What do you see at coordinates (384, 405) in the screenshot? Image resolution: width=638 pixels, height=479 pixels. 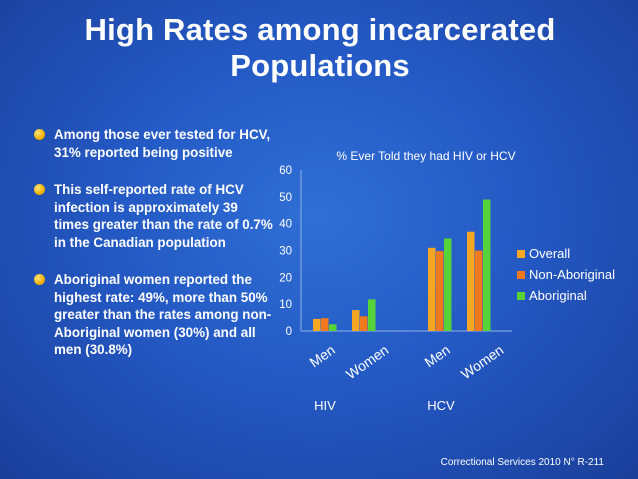 I see `group-labels: HIV HCV` at bounding box center [384, 405].